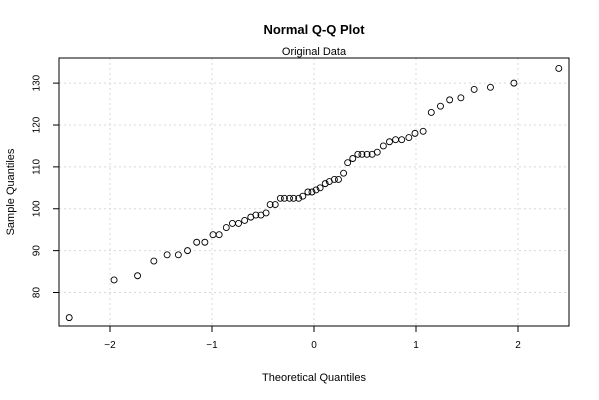  Describe the element at coordinates (37, 208) in the screenshot. I see `y-tick-label: 100` at that location.